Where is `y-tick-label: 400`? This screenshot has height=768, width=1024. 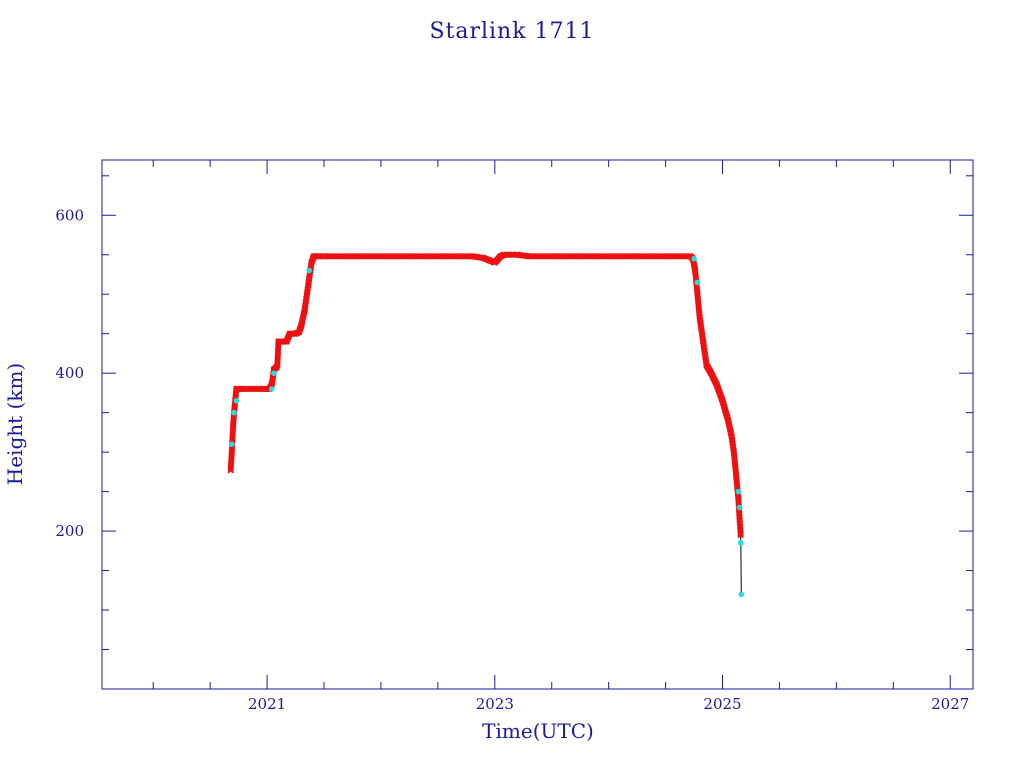
y-tick-label: 400 is located at coordinates (69, 373).